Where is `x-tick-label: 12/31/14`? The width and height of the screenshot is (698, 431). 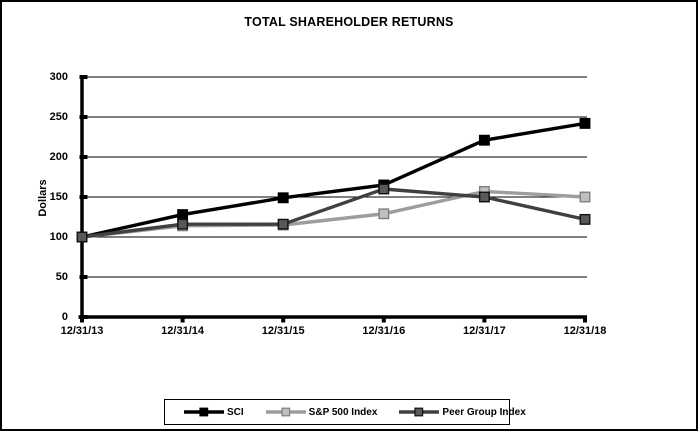 x-tick-label: 12/31/14 is located at coordinates (182, 331).